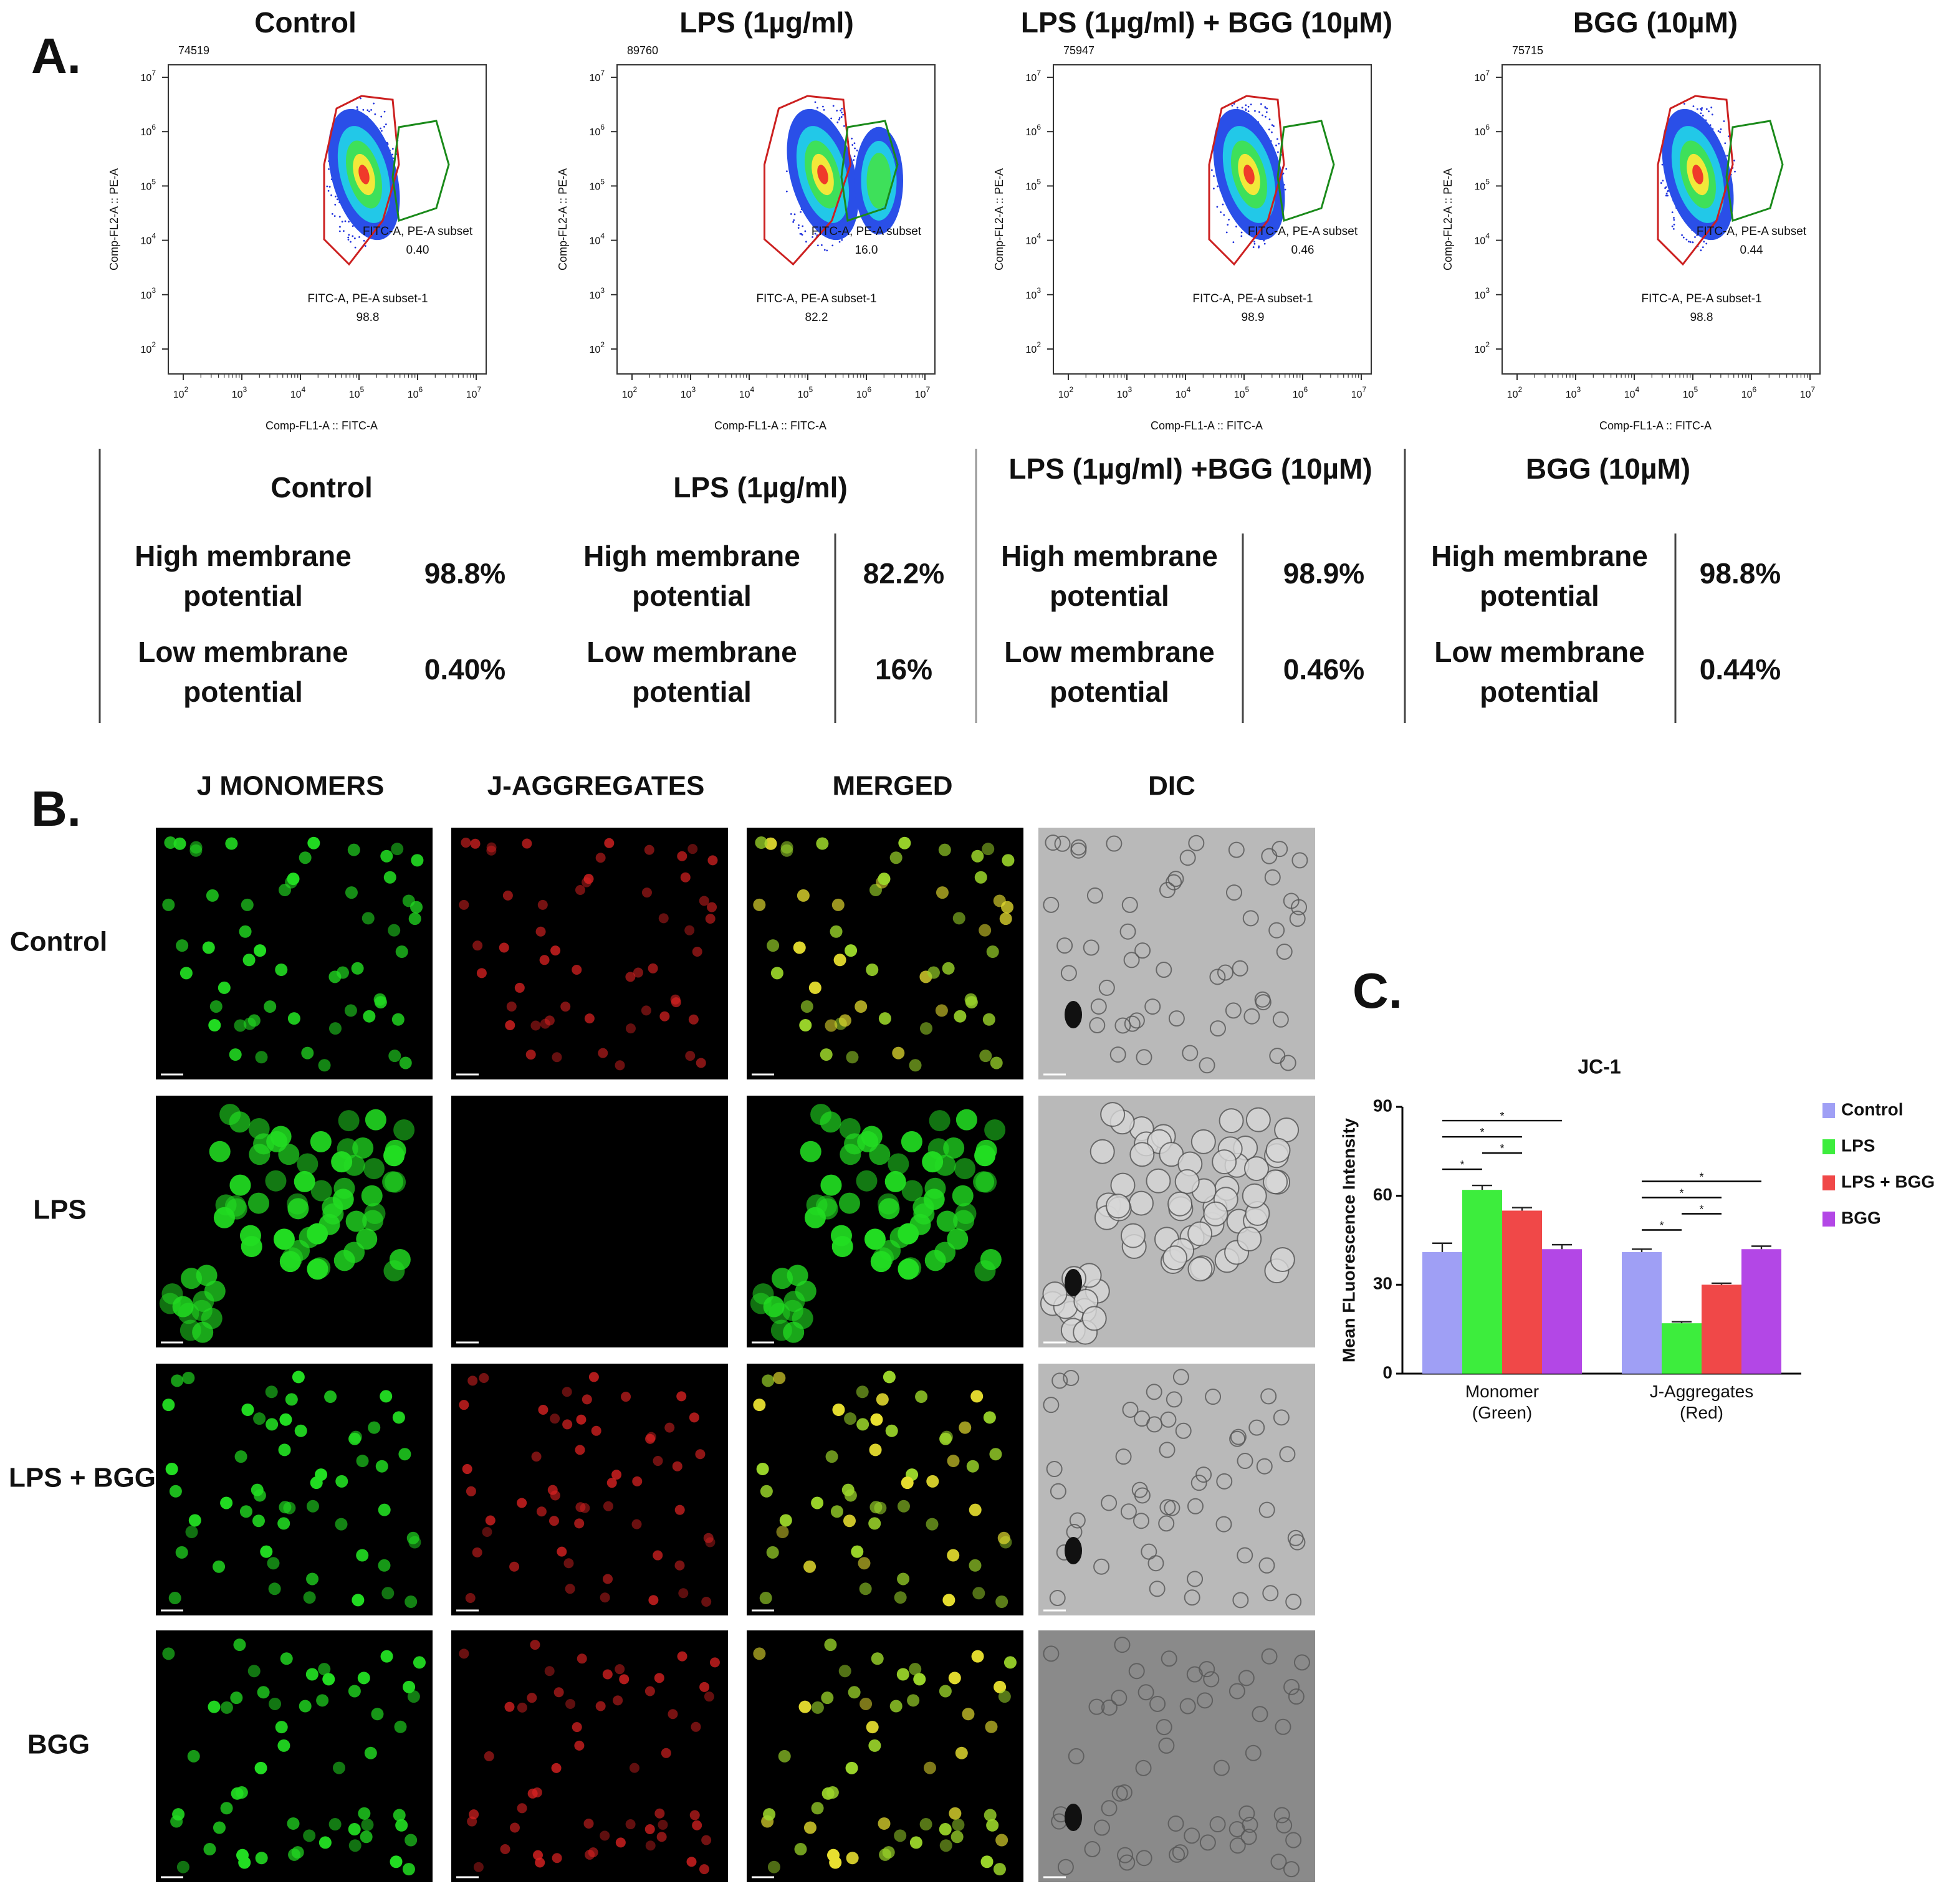 The image size is (1954, 1904). I want to click on y-tick-label: 106, so click(1483, 130).